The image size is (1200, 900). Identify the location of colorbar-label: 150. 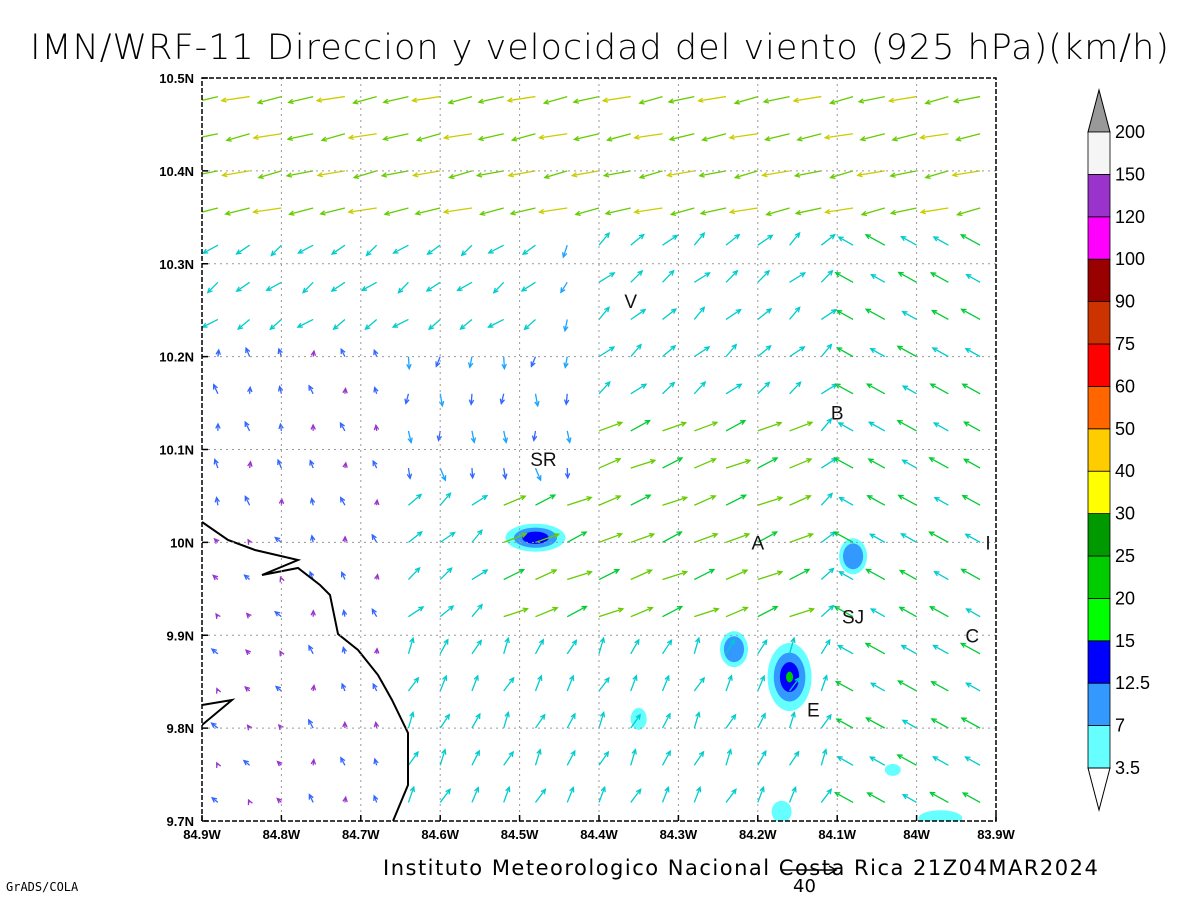
(1130, 174).